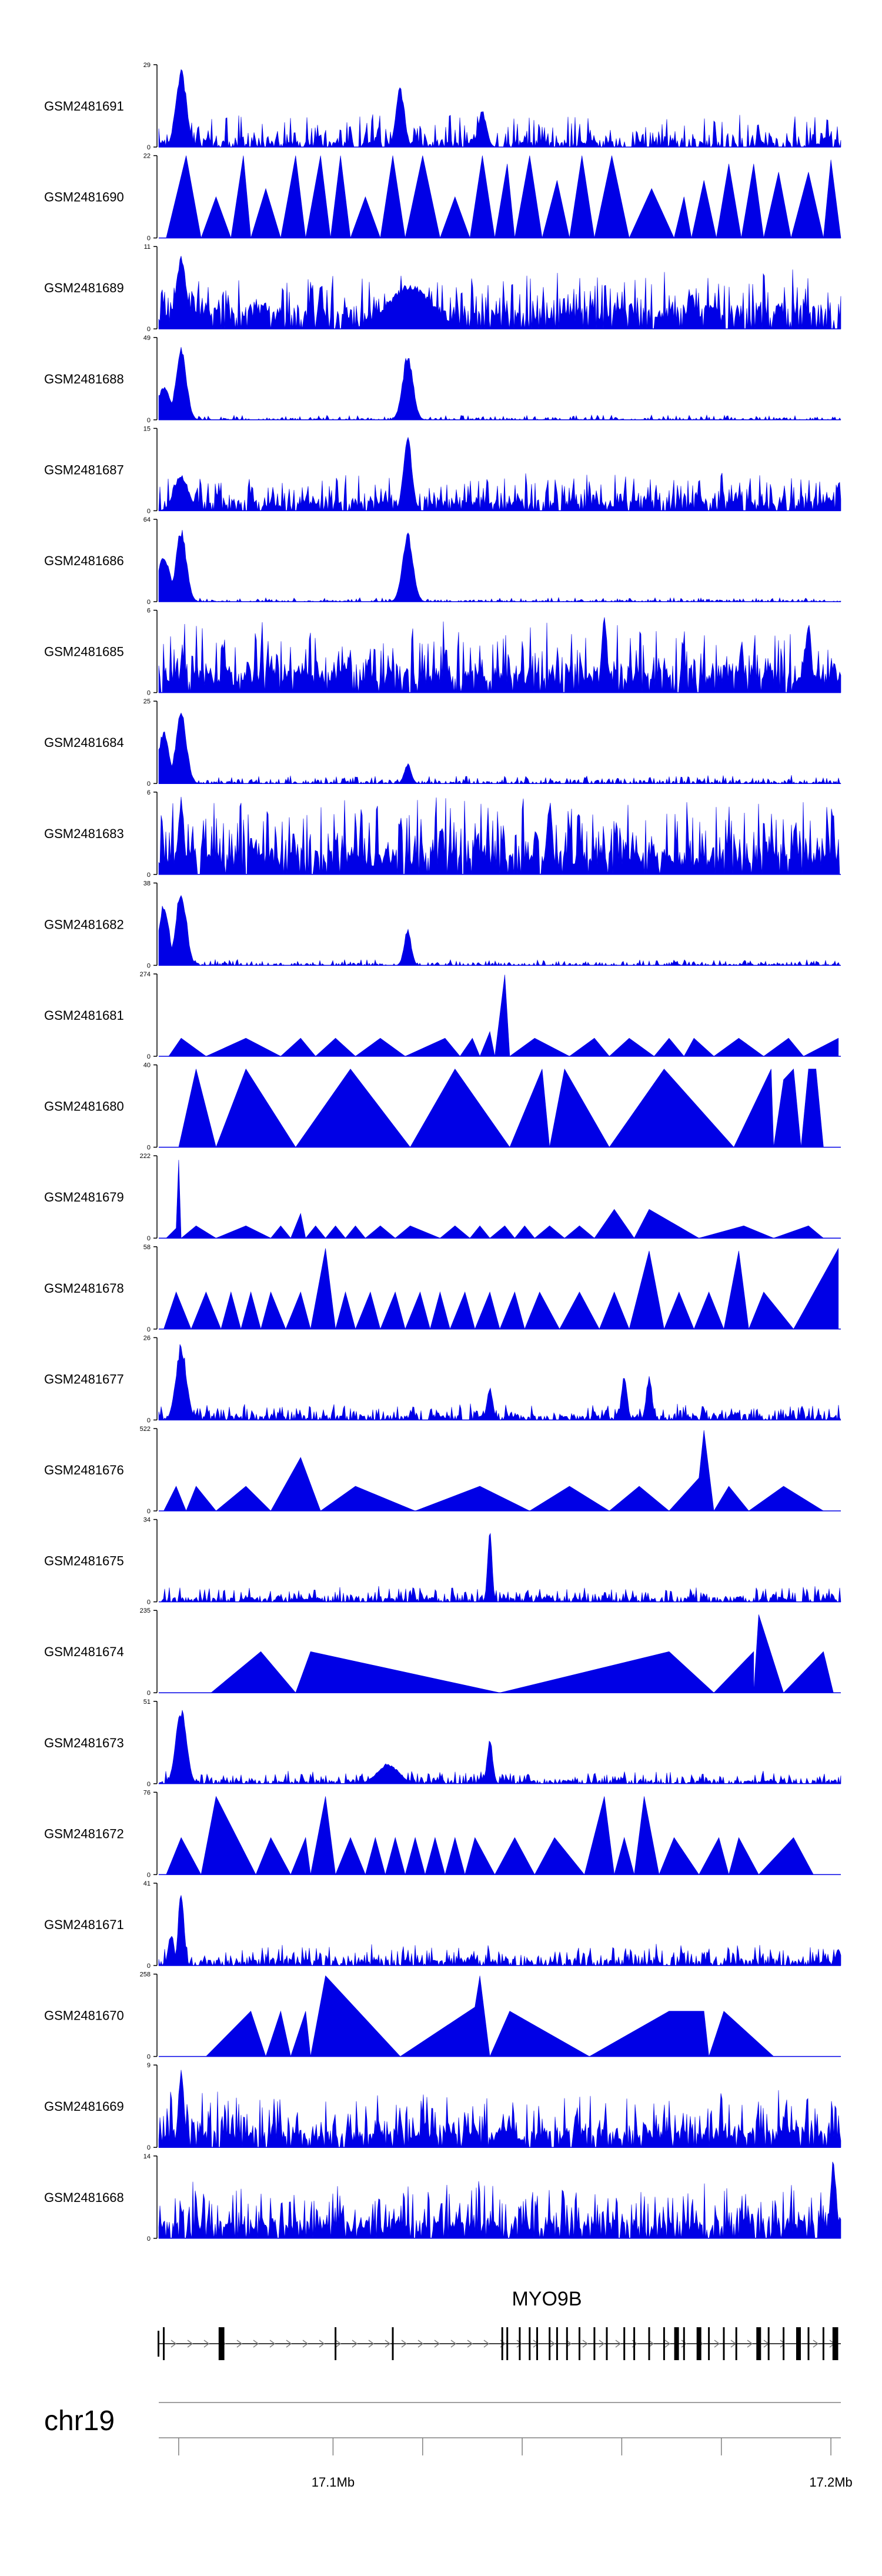 Image resolution: width=882 pixels, height=2576 pixels. Describe the element at coordinates (84, 469) in the screenshot. I see `track-label: GSM2481687` at that location.